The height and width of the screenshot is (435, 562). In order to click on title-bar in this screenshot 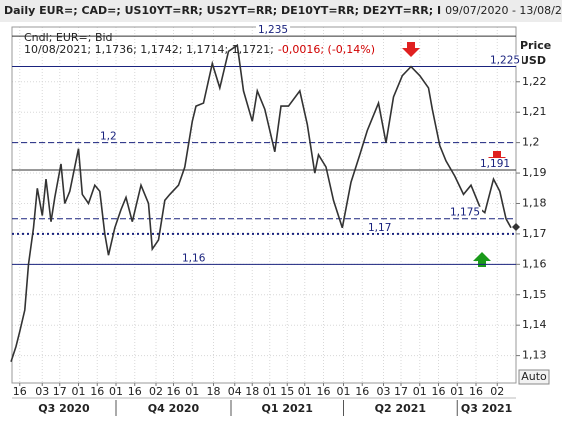, I will do `click(281, 11)`.